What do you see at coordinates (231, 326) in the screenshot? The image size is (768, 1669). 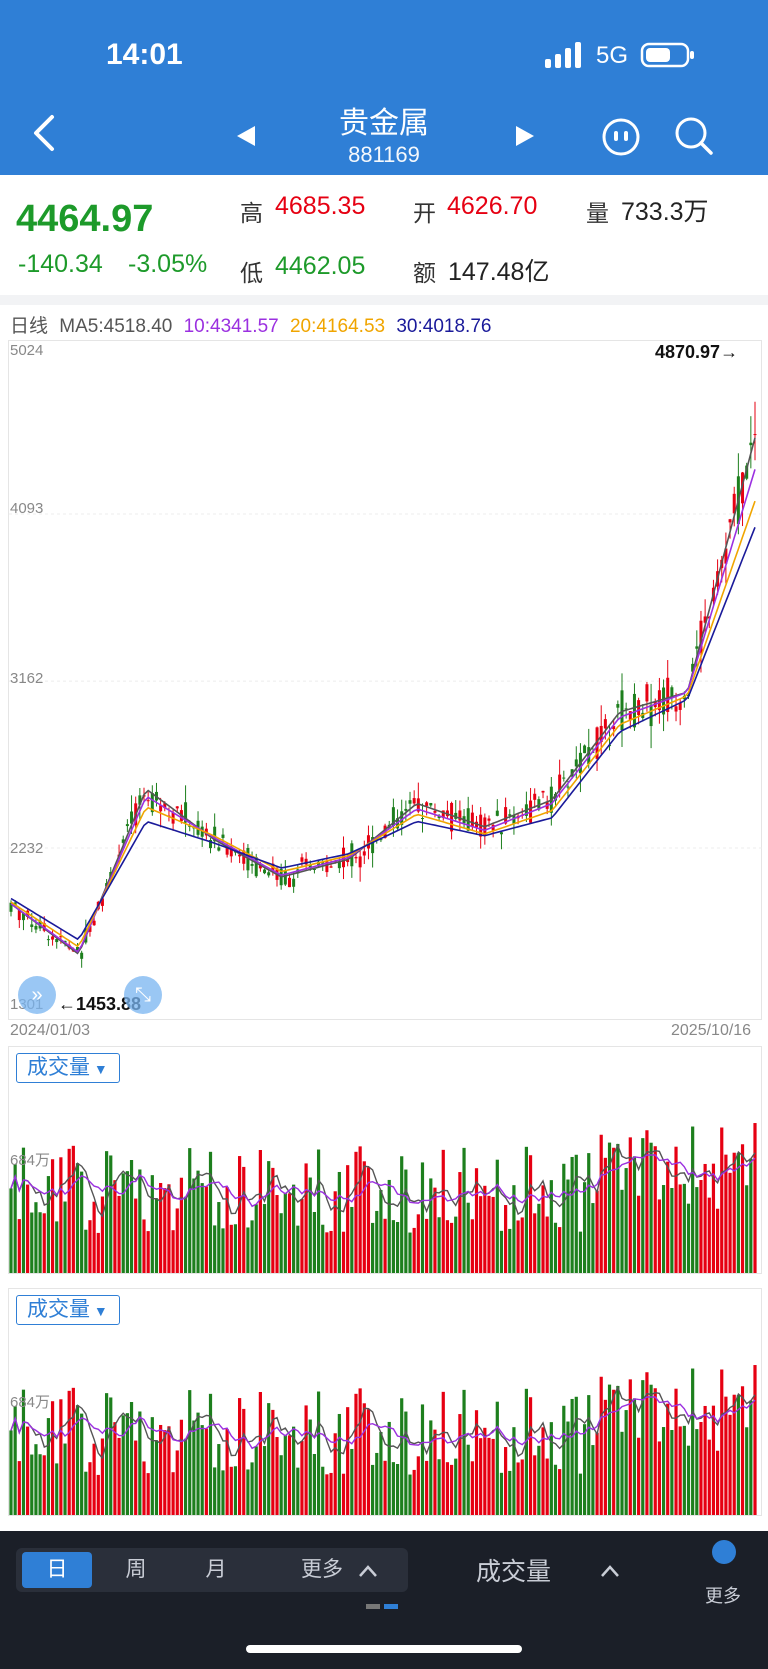 I see `ma10-value: 10:4341.57` at bounding box center [231, 326].